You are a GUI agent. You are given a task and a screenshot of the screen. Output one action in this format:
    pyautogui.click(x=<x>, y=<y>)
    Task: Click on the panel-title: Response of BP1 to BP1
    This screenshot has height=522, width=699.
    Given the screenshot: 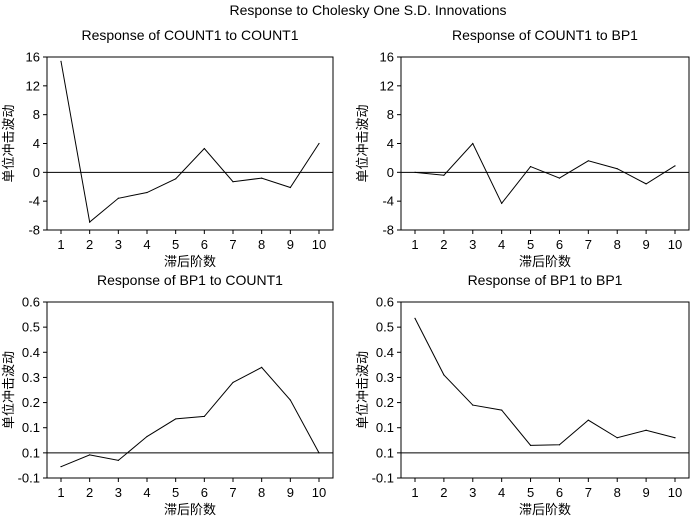 What is the action you would take?
    pyautogui.click(x=545, y=280)
    